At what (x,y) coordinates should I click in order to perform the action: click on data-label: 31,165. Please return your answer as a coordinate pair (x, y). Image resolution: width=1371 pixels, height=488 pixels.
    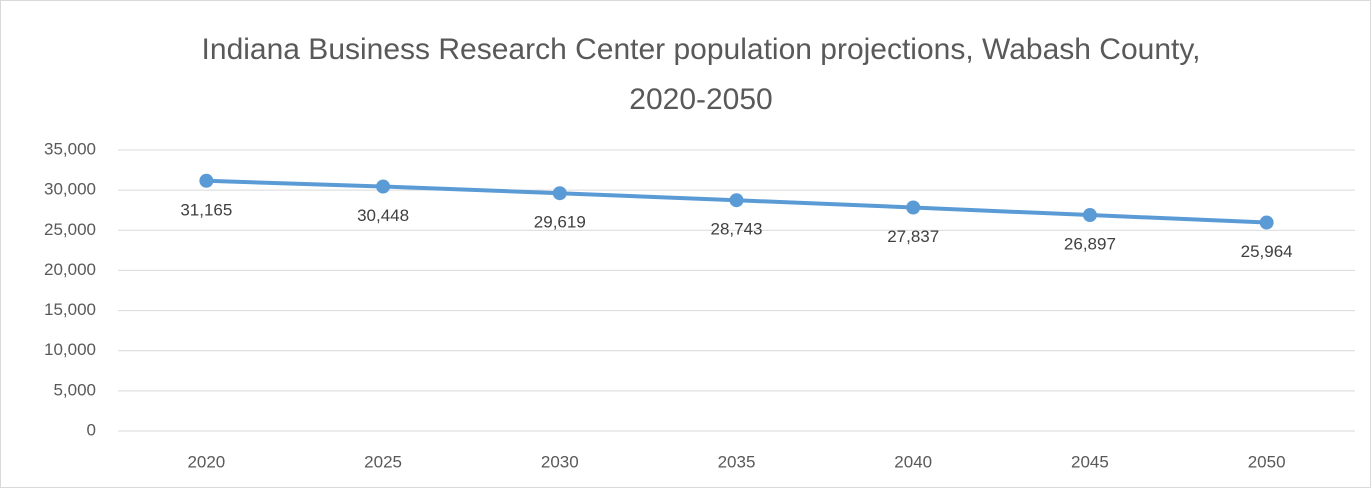
    Looking at the image, I should click on (206, 209).